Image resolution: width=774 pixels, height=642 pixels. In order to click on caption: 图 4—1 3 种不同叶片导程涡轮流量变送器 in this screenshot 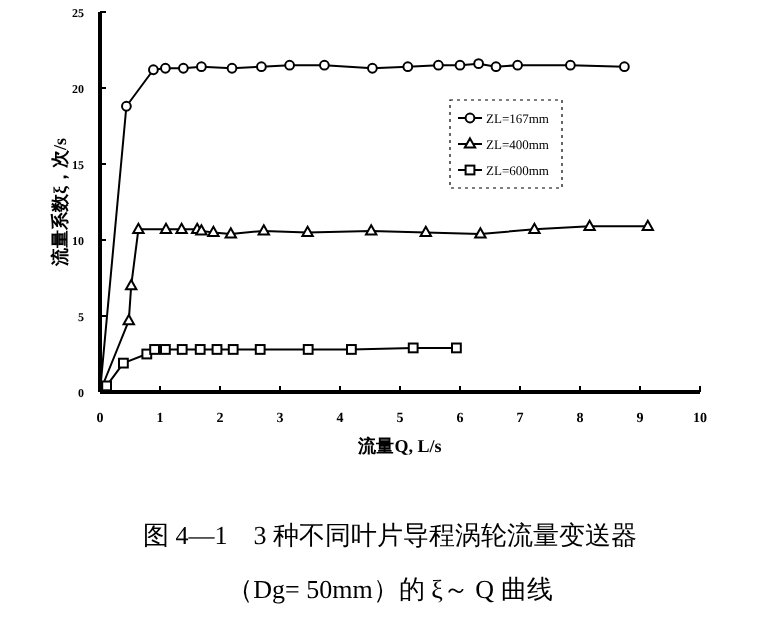, I will do `click(390, 535)`.